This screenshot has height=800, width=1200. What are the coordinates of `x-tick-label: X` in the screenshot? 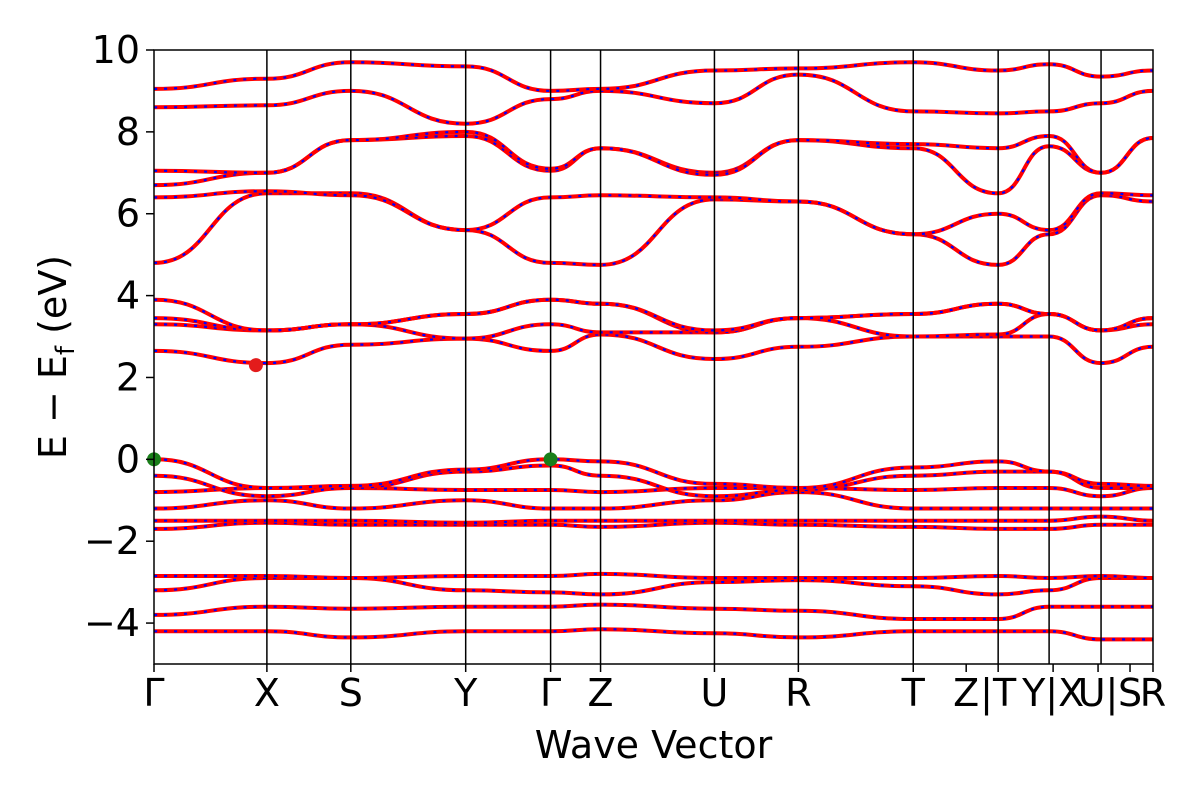 It's located at (267, 693).